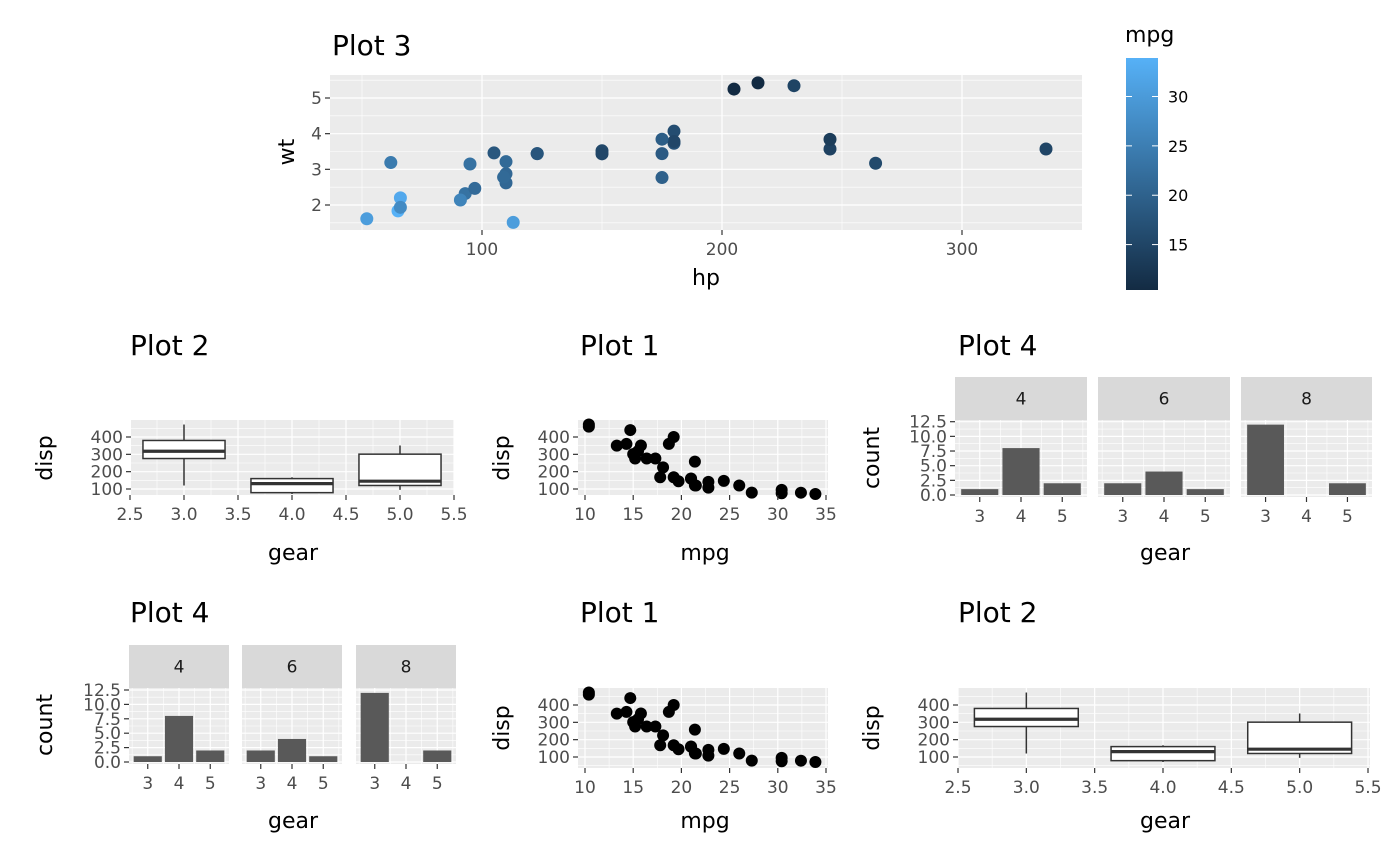 Image resolution: width=1400 pixels, height=865 pixels. What do you see at coordinates (316, 99) in the screenshot?
I see `y-tick-label: 5` at bounding box center [316, 99].